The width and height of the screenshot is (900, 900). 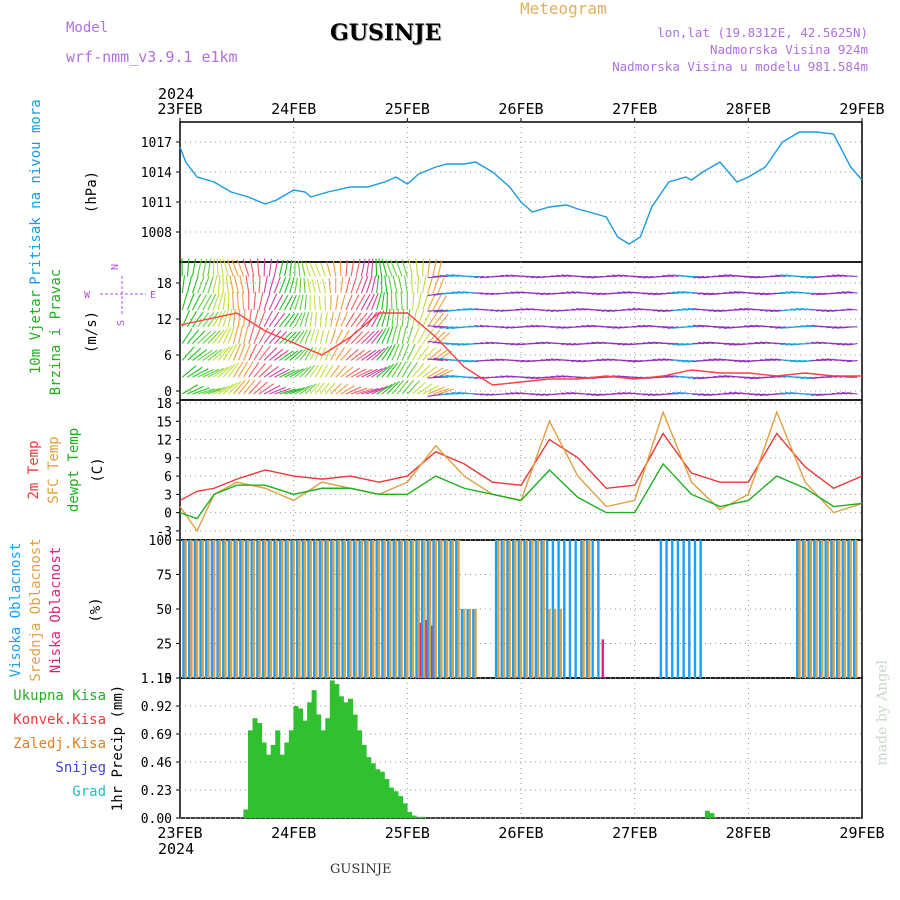 I want to click on wind-unit: (m/s), so click(x=92, y=332).